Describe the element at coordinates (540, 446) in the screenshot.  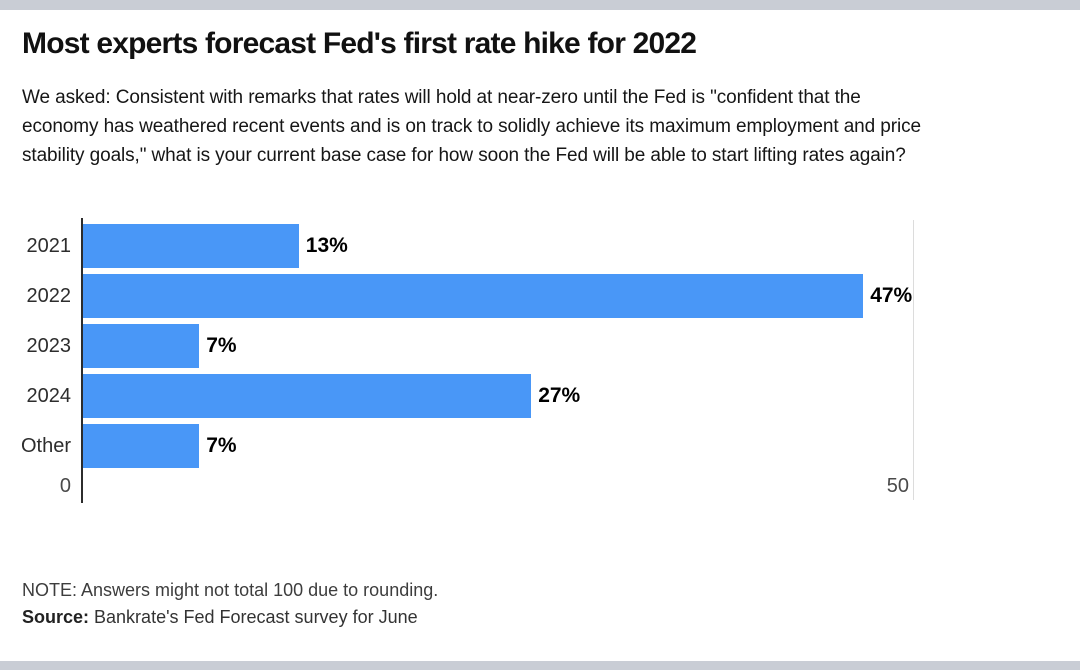
I see `bar-row-other: Other 7%` at that location.